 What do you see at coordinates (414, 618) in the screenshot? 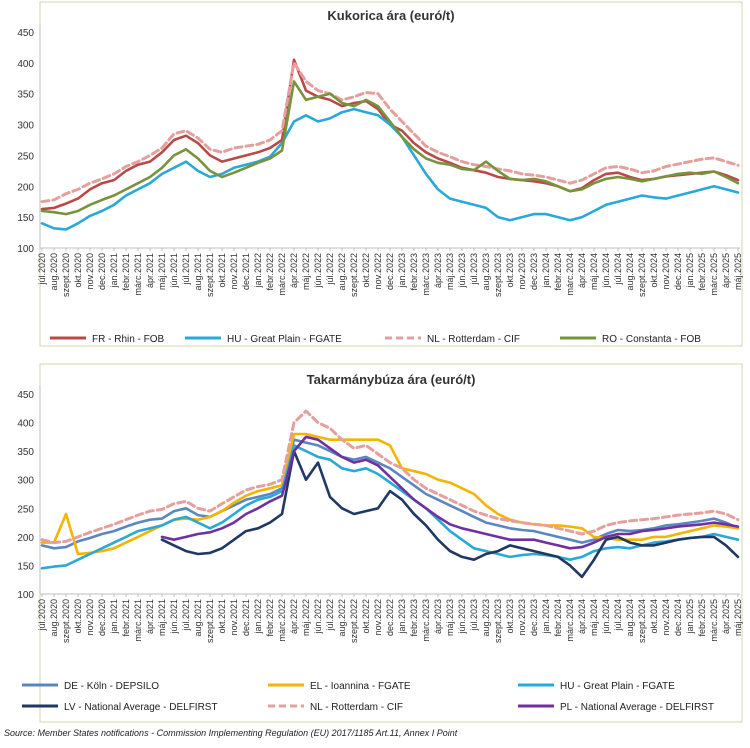
I see `x-tick-label: febr.2023` at bounding box center [414, 618].